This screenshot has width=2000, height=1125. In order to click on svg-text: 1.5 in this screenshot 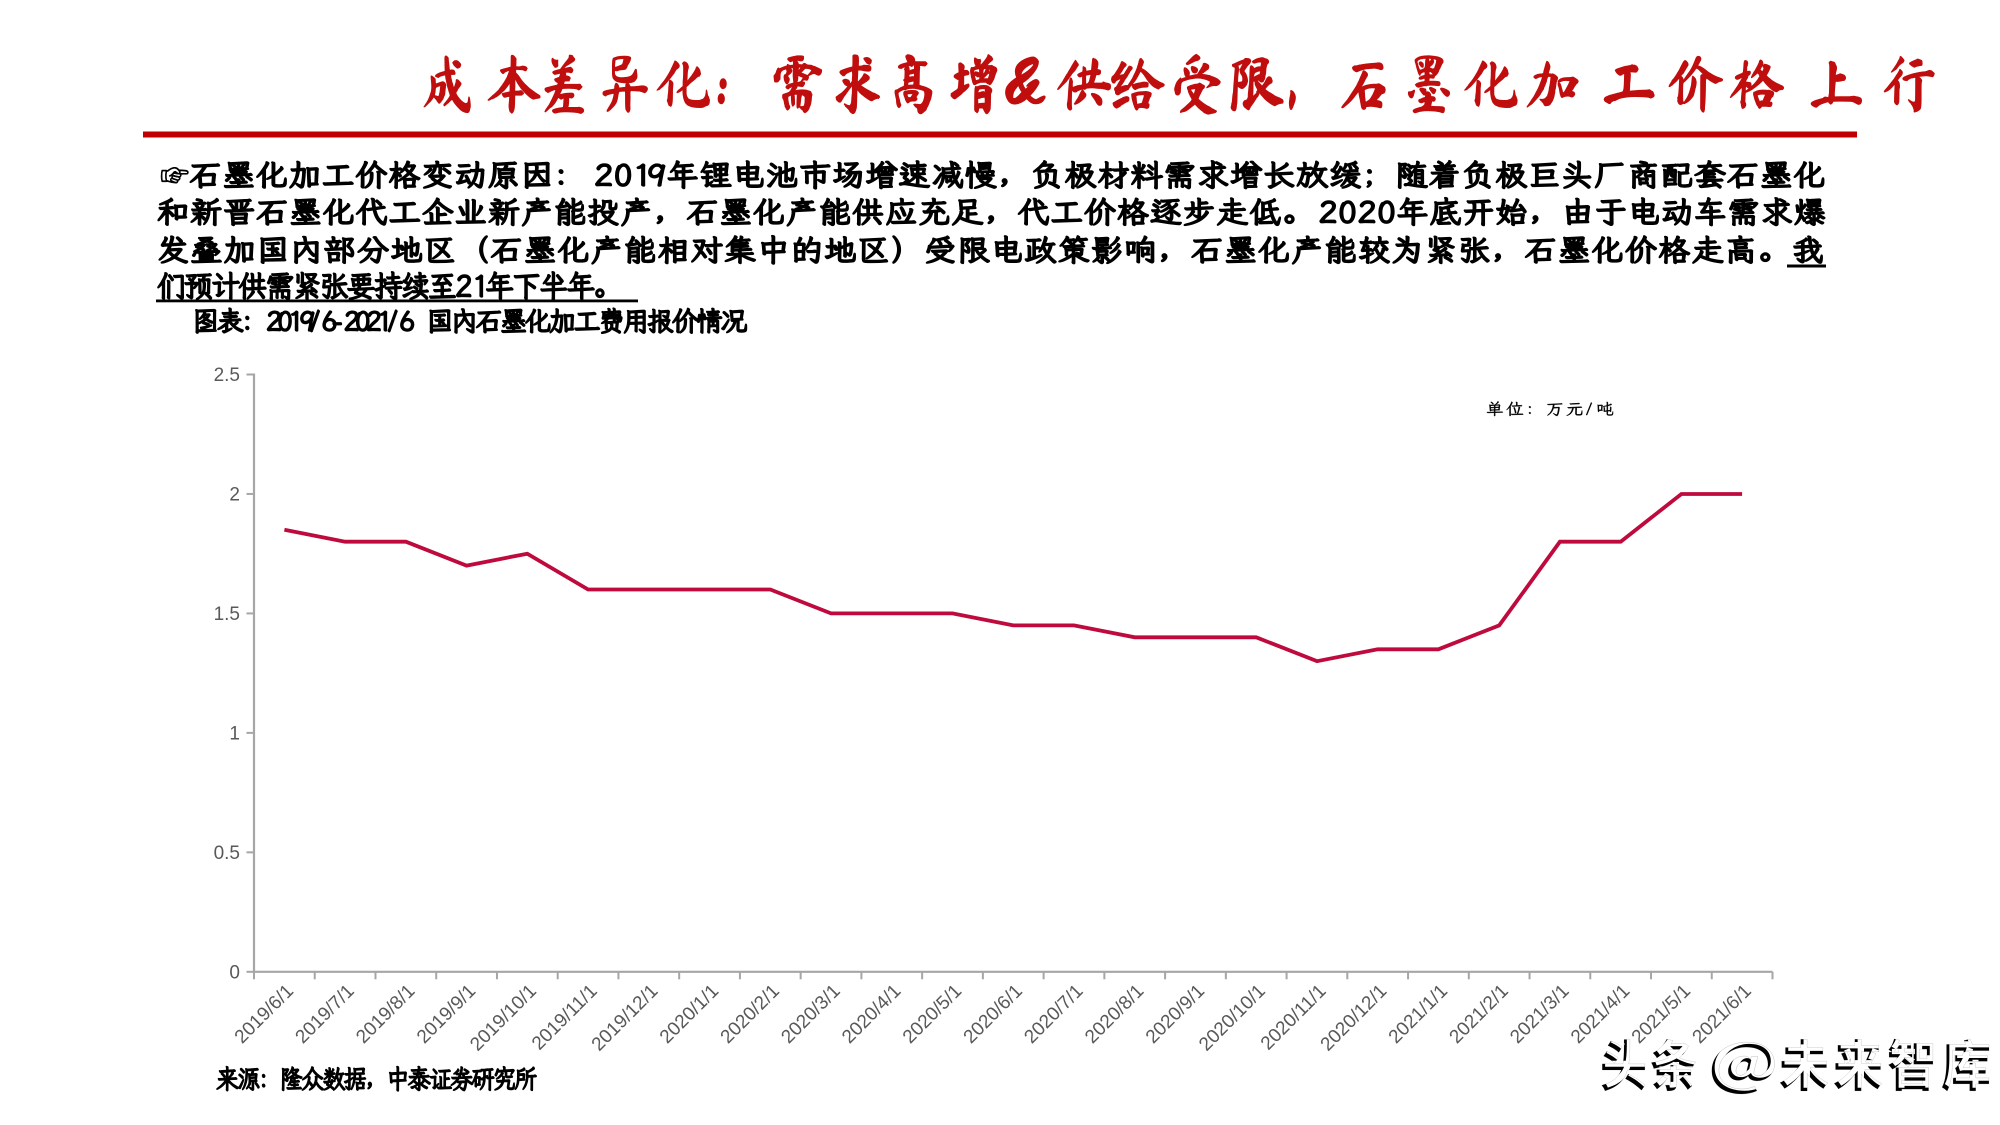, I will do `click(227, 614)`.